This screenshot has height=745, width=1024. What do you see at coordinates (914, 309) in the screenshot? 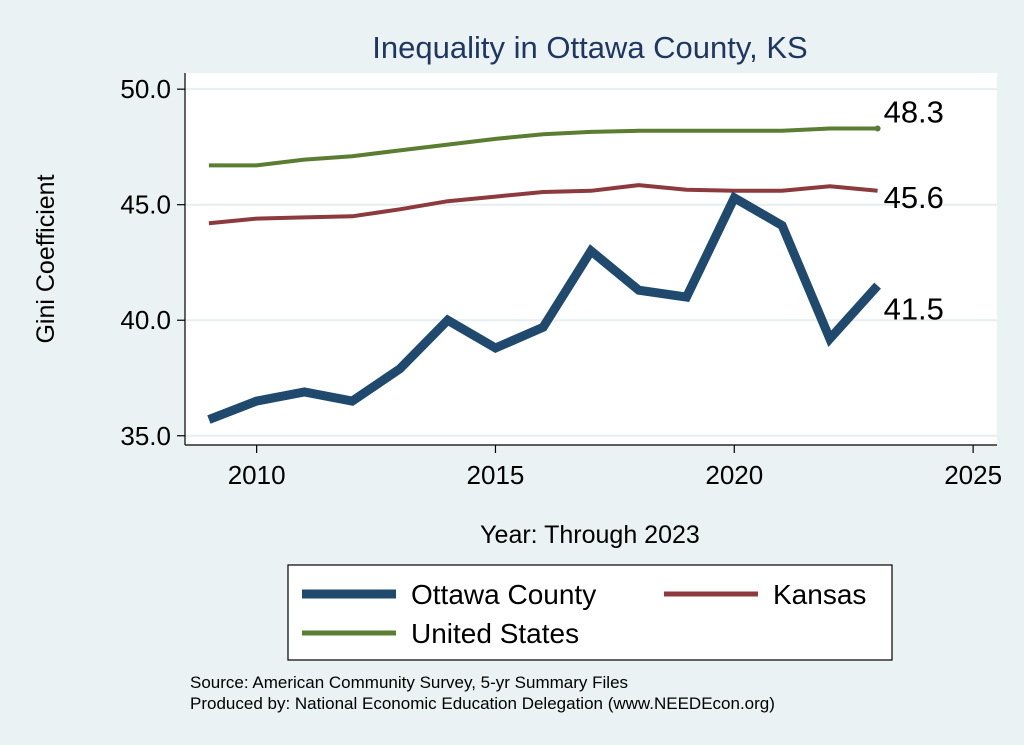
I see `end-label-ottawa-county: 41.5` at bounding box center [914, 309].